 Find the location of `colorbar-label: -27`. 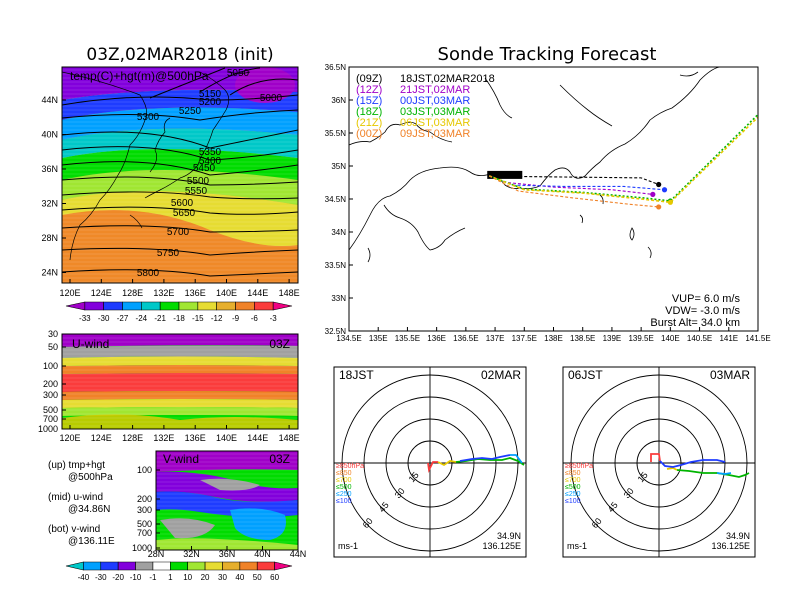

colorbar-label: -27 is located at coordinates (123, 318).